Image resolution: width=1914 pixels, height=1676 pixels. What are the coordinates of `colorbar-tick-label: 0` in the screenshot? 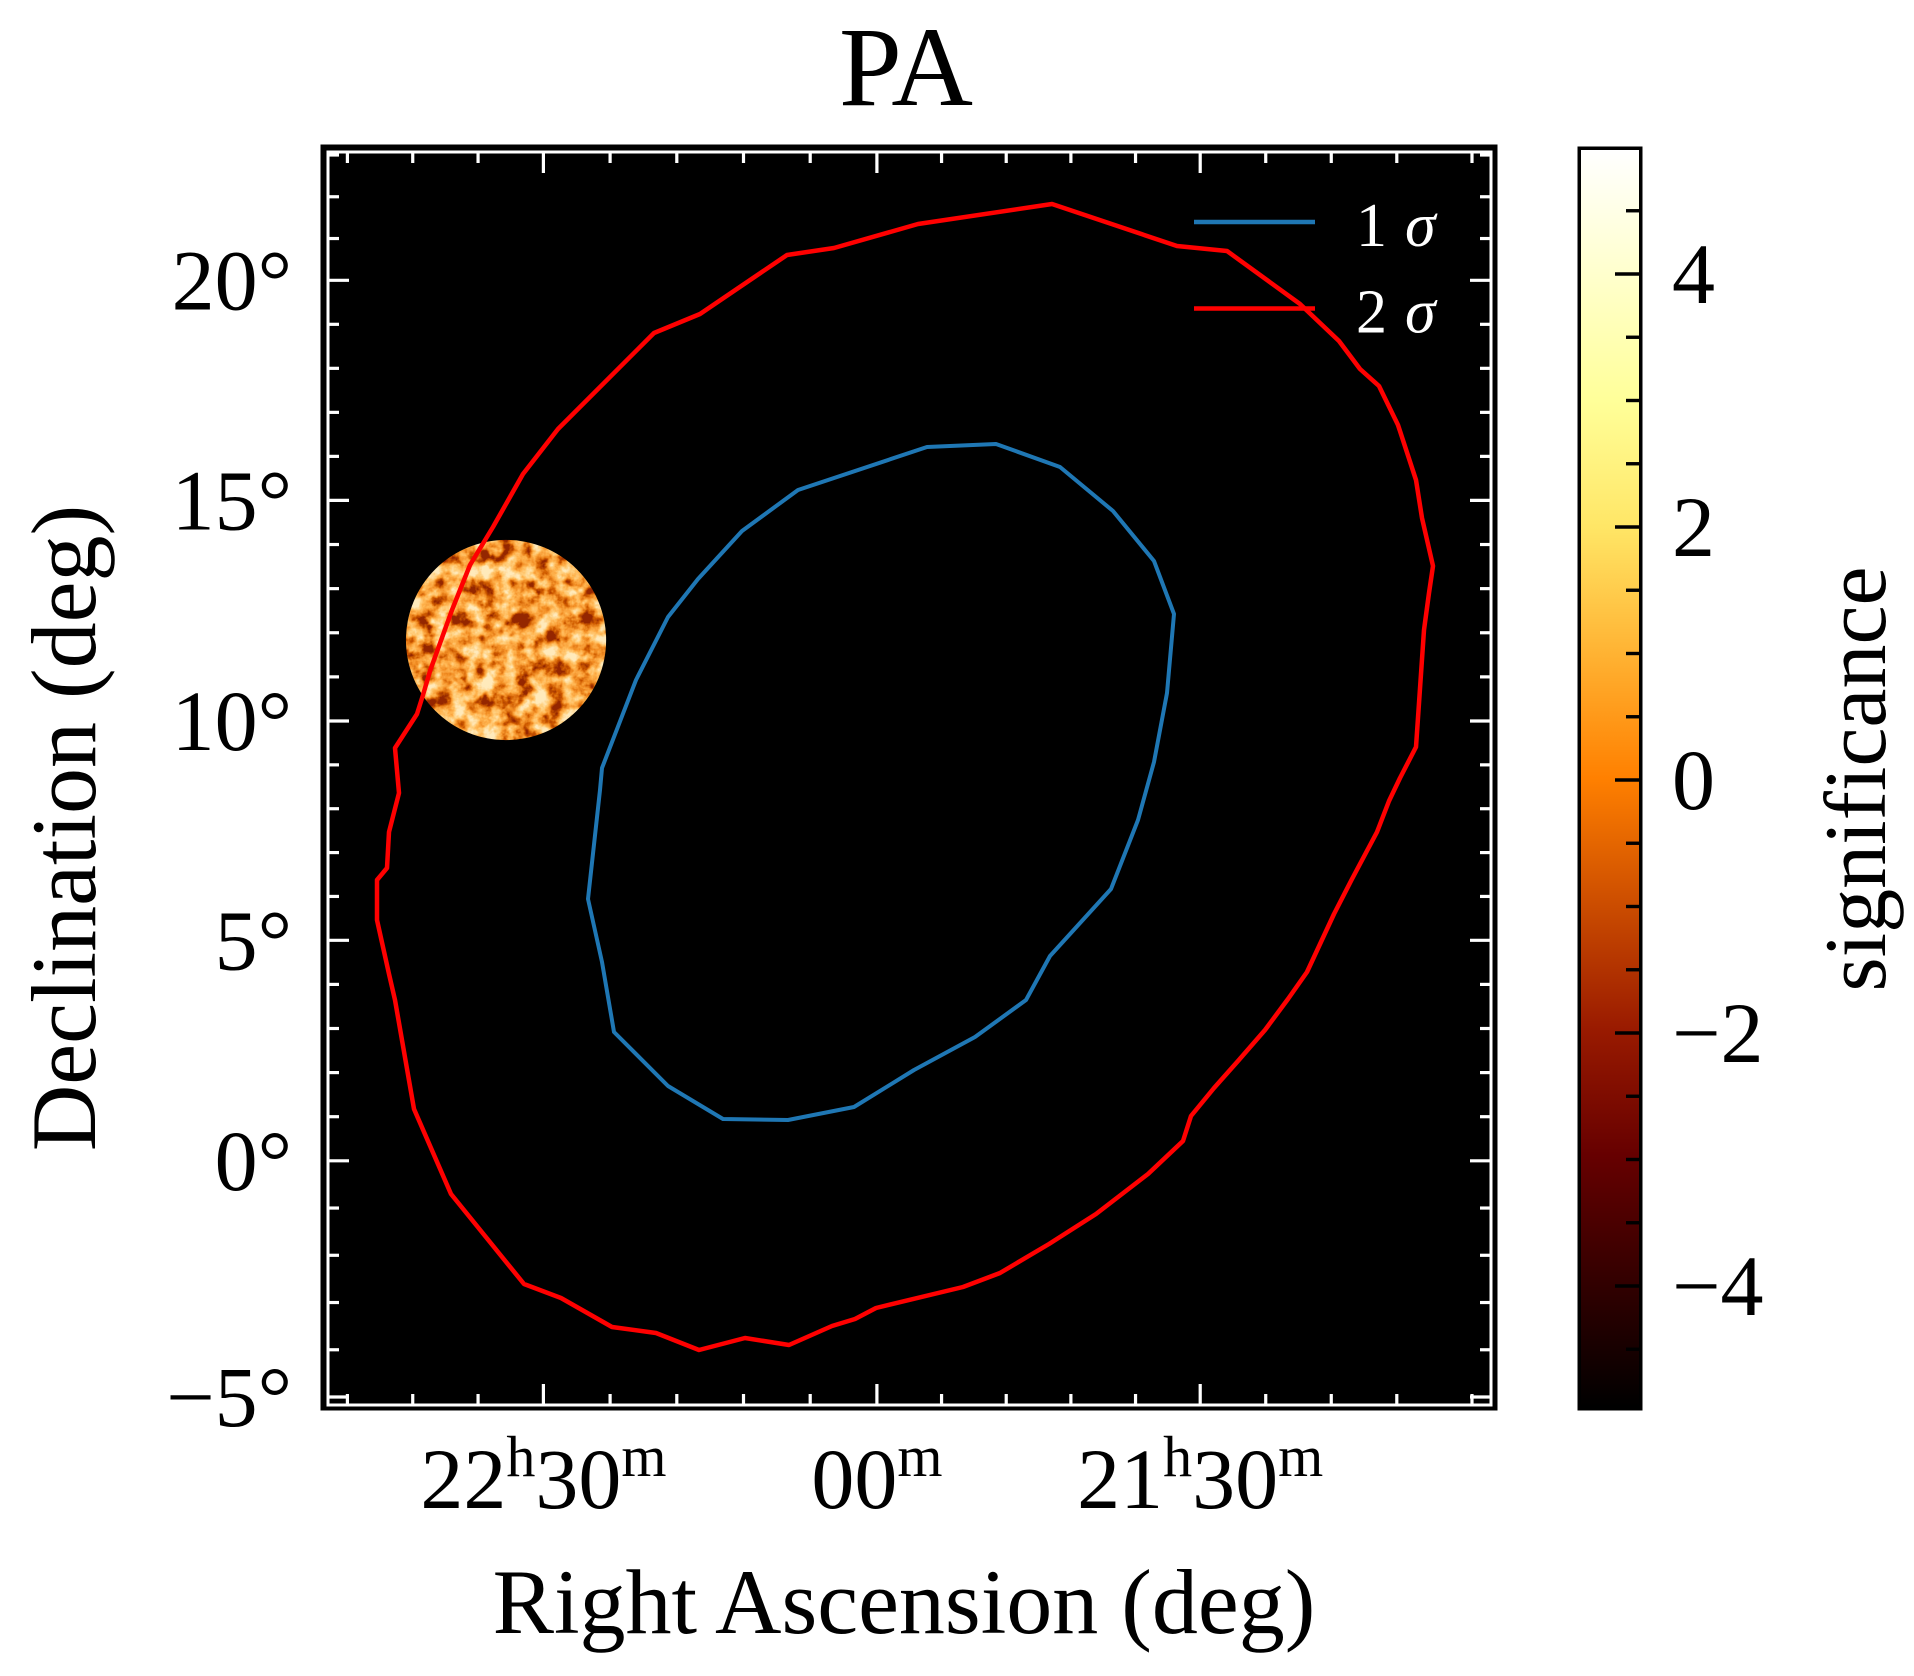 It's located at (1693, 780).